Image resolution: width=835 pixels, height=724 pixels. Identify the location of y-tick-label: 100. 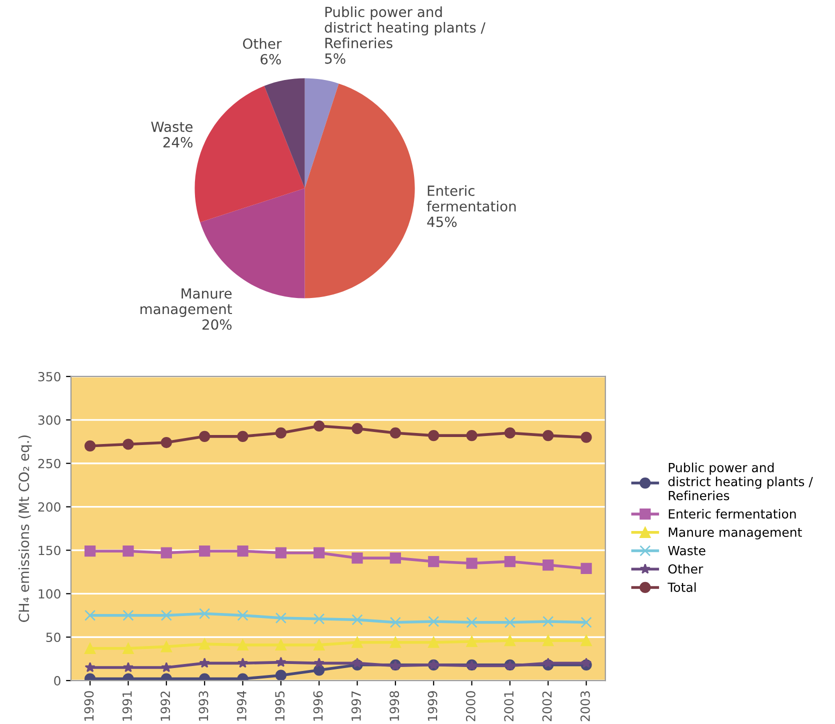
(49, 594).